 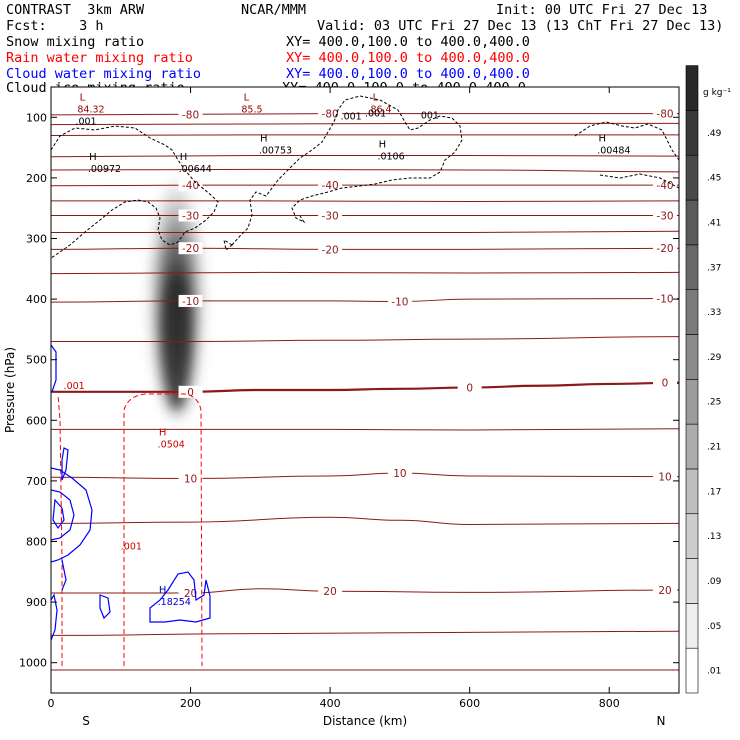 I want to click on field-xy-cloud-water: XY= 400.0,100.0 to 400.0,400.0, so click(x=408, y=74).